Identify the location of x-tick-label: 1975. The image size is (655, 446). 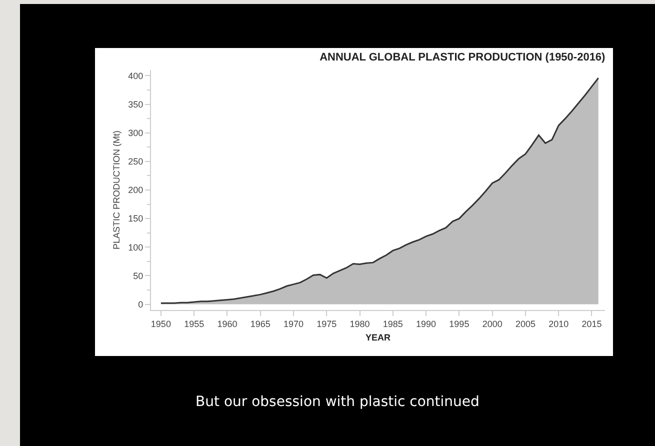
(326, 323).